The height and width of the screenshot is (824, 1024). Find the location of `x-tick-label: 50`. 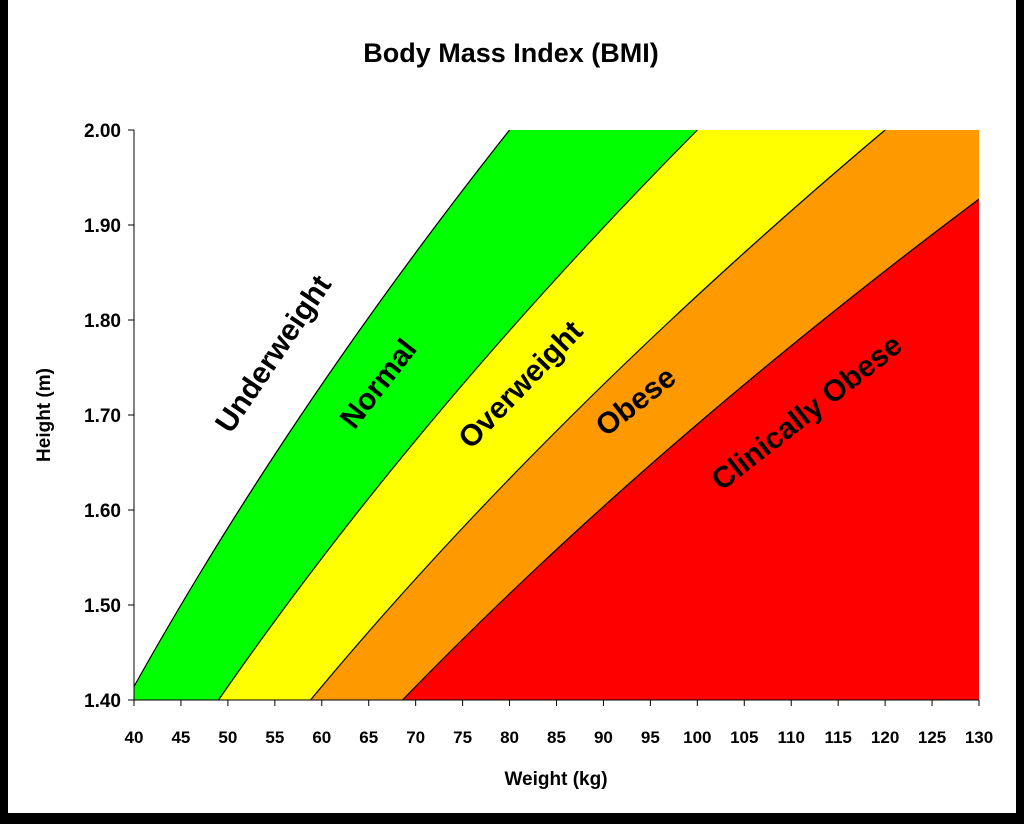

x-tick-label: 50 is located at coordinates (227, 737).